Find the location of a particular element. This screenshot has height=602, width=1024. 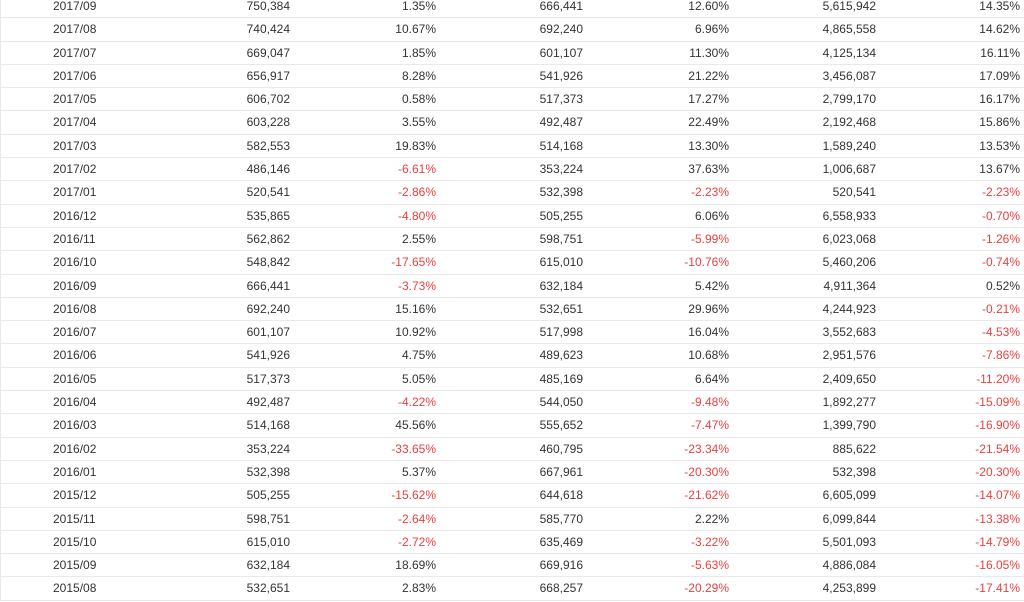

cumulative-cell: 520,541 is located at coordinates (854, 192).